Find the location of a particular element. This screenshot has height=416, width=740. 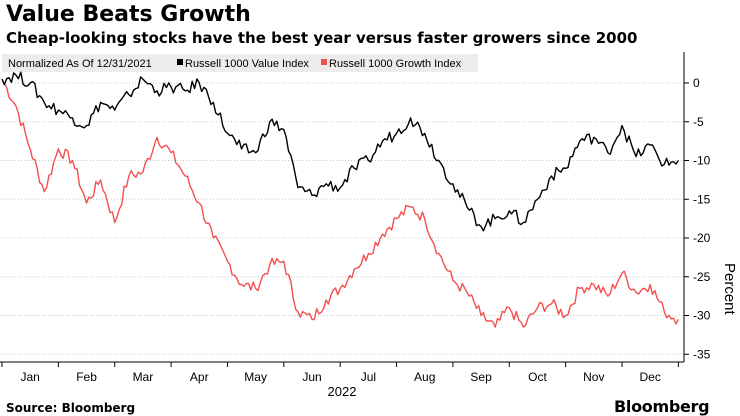

y-tick-label: -35 is located at coordinates (702, 354).